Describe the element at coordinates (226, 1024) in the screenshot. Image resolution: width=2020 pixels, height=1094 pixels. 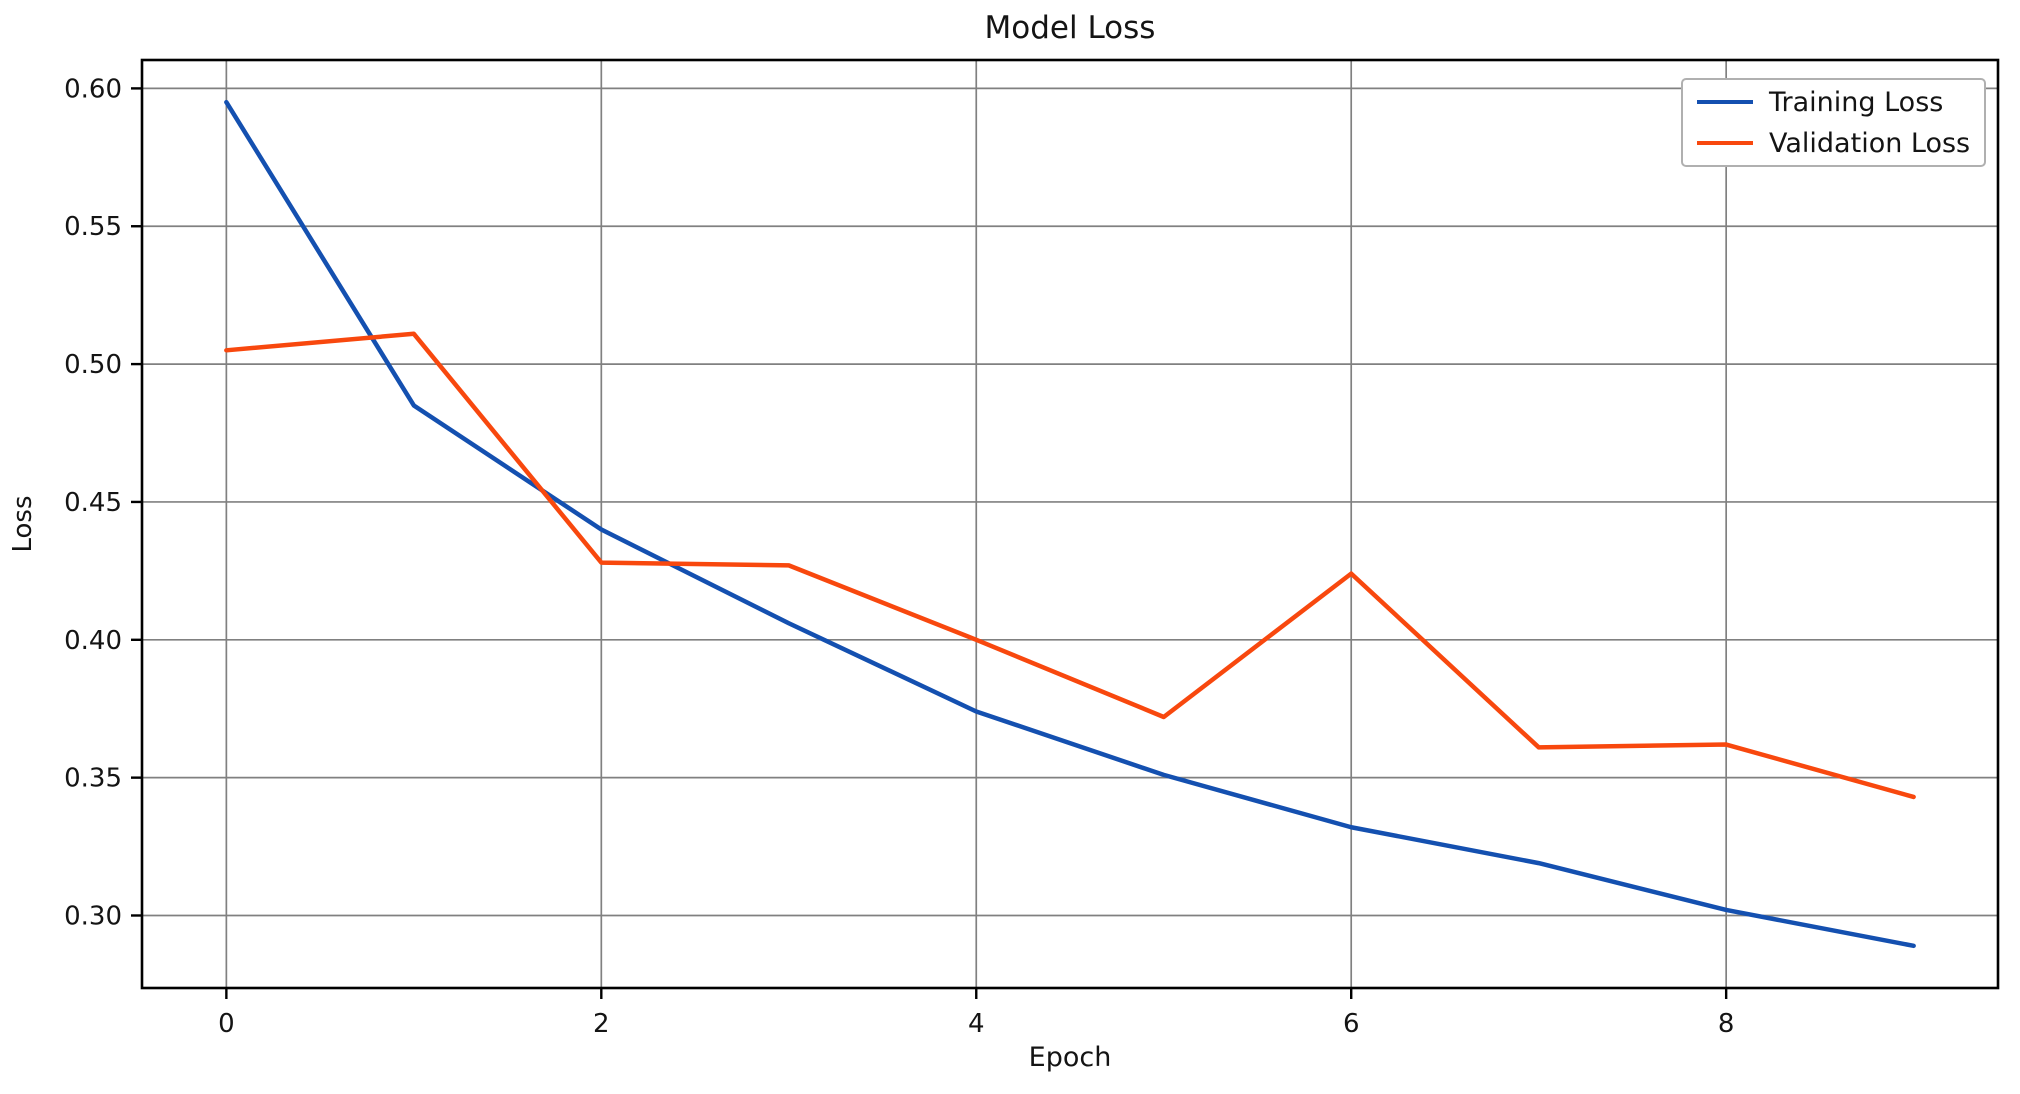
I see `x-tick-label: 0` at that location.